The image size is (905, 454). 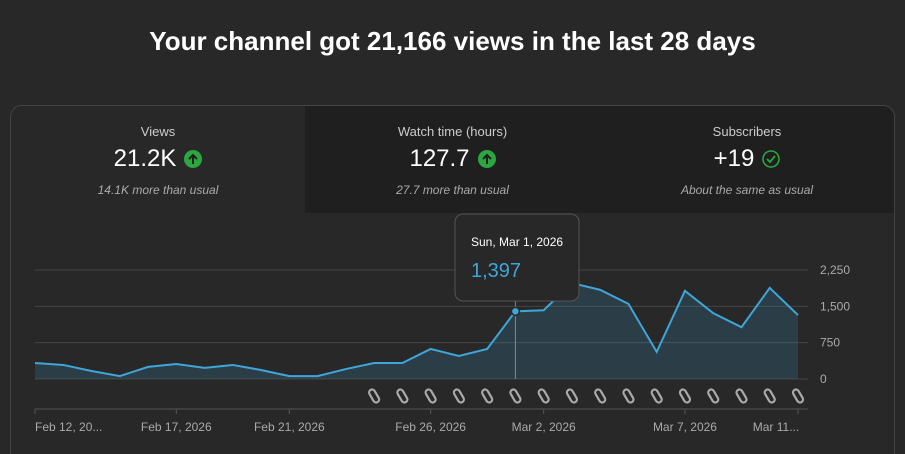 I want to click on tab-label: Watch time (hours), so click(x=452, y=131).